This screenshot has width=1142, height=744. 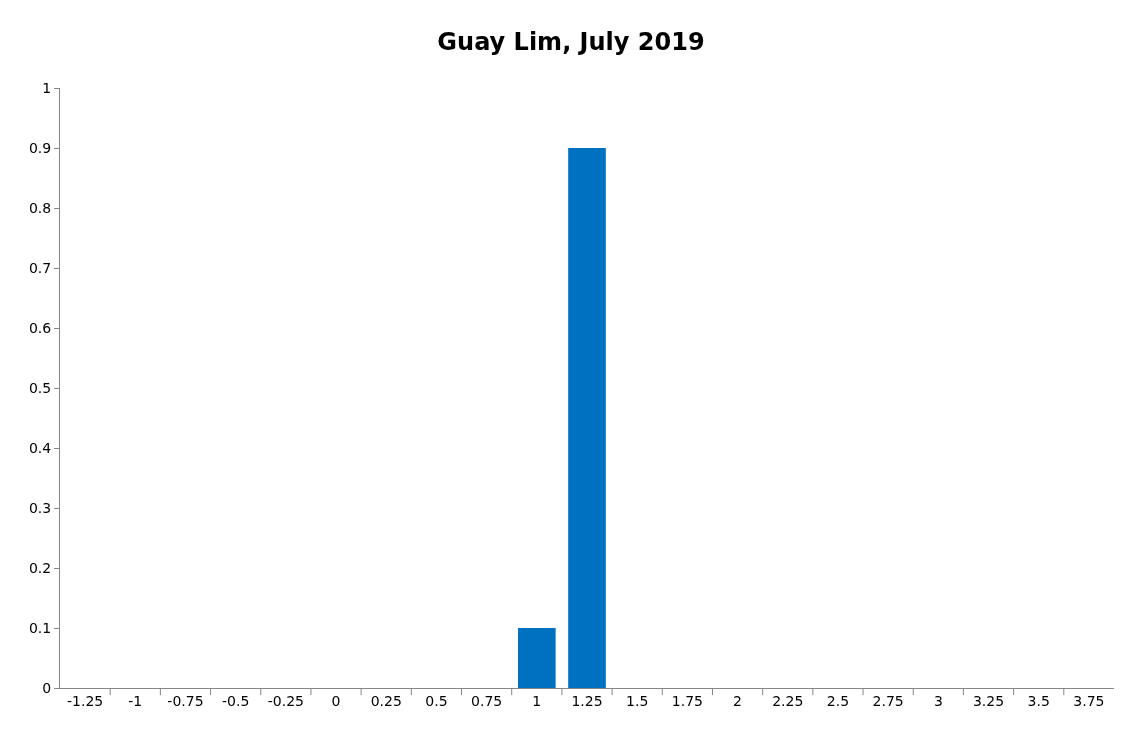 What do you see at coordinates (1089, 700) in the screenshot?
I see `x-tick-label: 3.75` at bounding box center [1089, 700].